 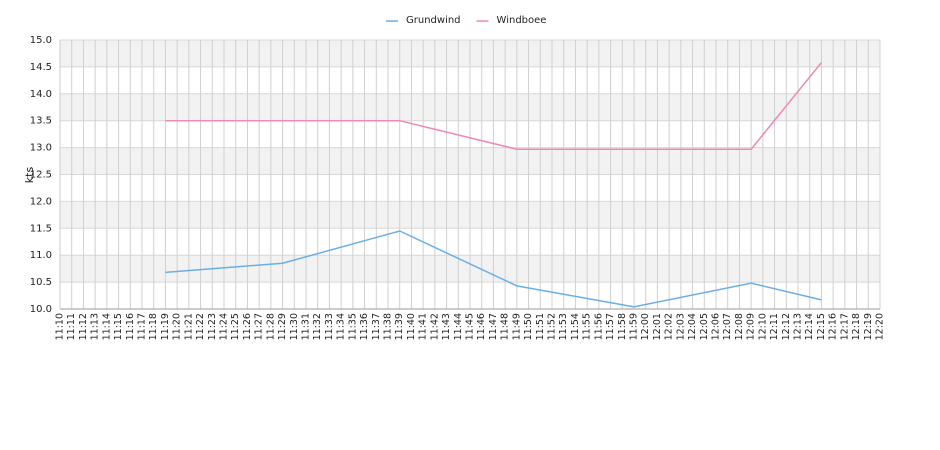 What do you see at coordinates (118, 326) in the screenshot?
I see `x-tick-label: 11:15` at bounding box center [118, 326].